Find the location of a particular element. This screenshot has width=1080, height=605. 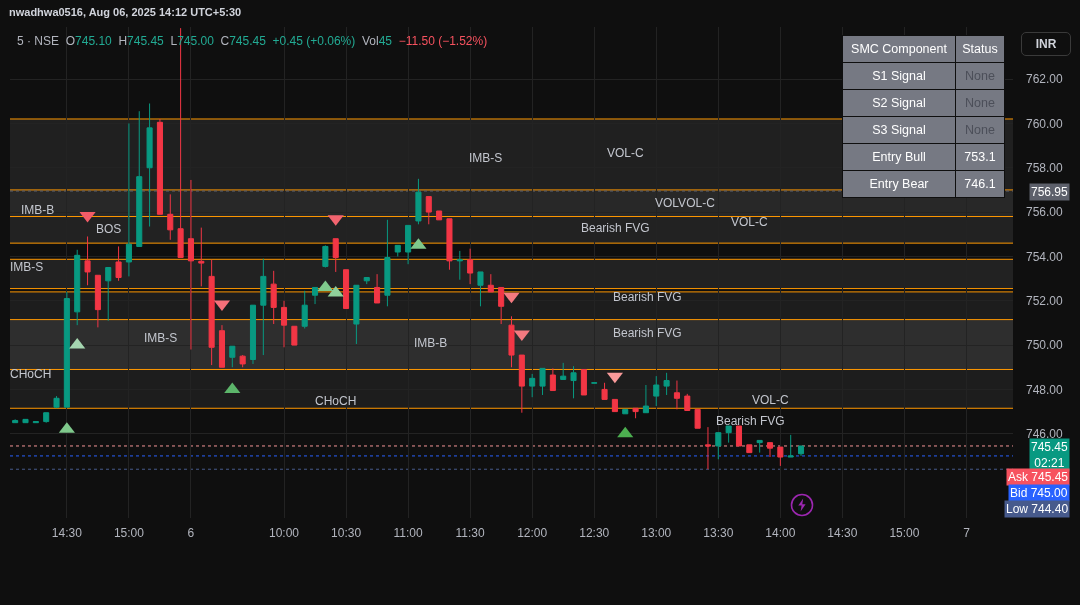

ref-line-label: Bid 745.00 is located at coordinates (1039, 493).